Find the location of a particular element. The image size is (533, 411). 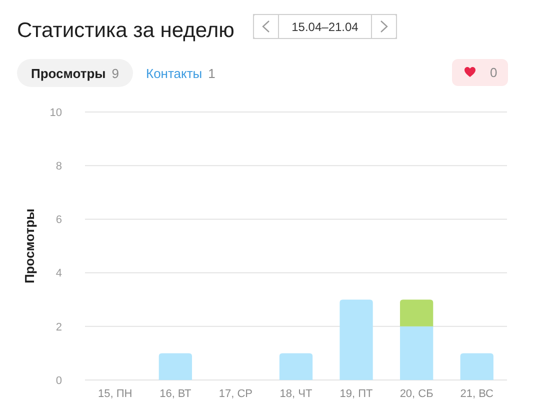

y-tick-label: 0 is located at coordinates (59, 380).